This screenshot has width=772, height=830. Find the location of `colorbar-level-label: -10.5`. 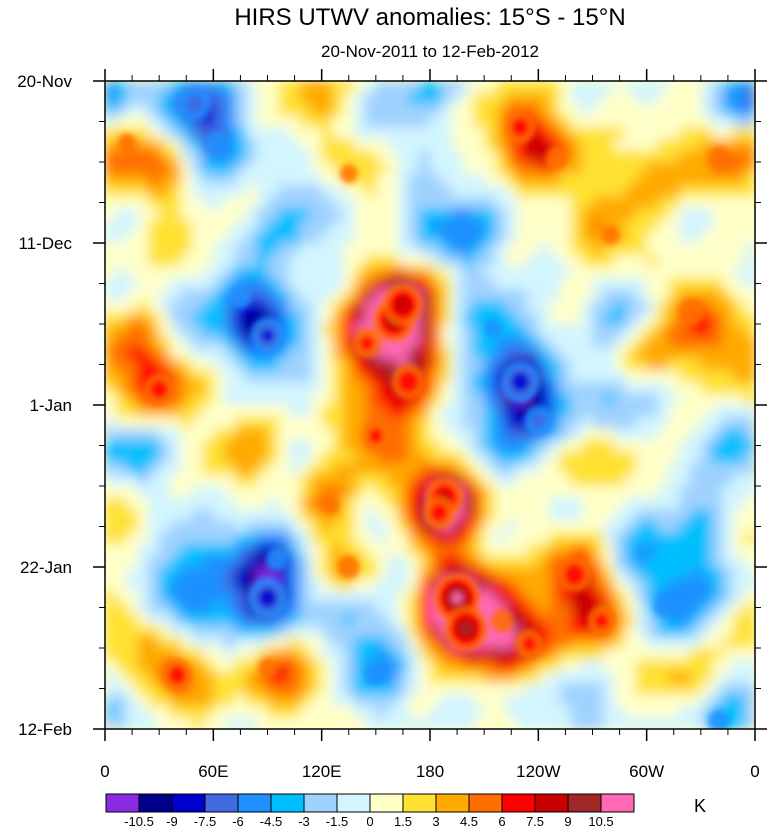

colorbar-level-label: -10.5 is located at coordinates (139, 821).